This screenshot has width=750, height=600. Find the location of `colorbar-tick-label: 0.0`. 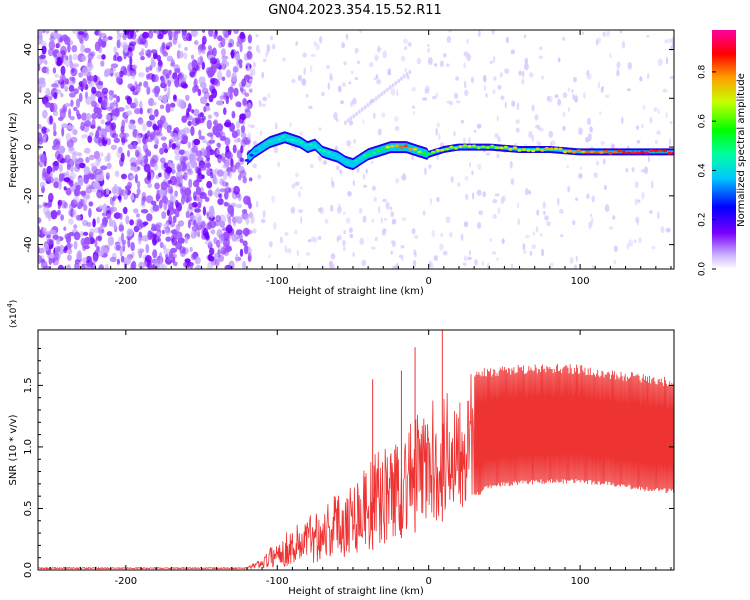

colorbar-tick-label: 0.0 is located at coordinates (703, 269).